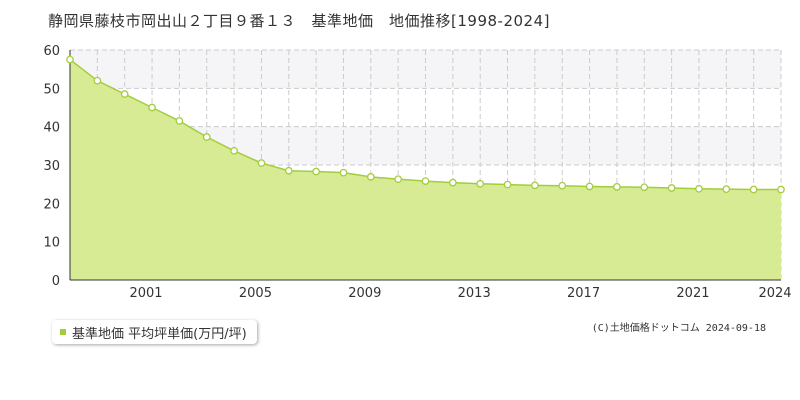  Describe the element at coordinates (63, 332) in the screenshot. I see `legend-swatch` at that location.